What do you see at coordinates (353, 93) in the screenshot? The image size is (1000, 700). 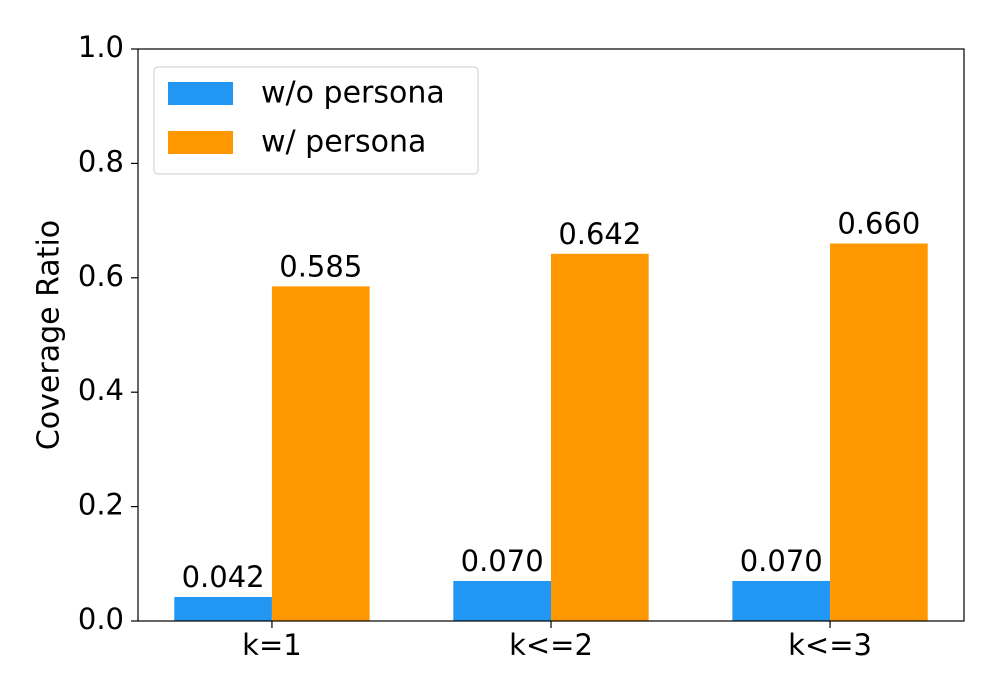 I see `legend-label: w/o persona` at bounding box center [353, 93].